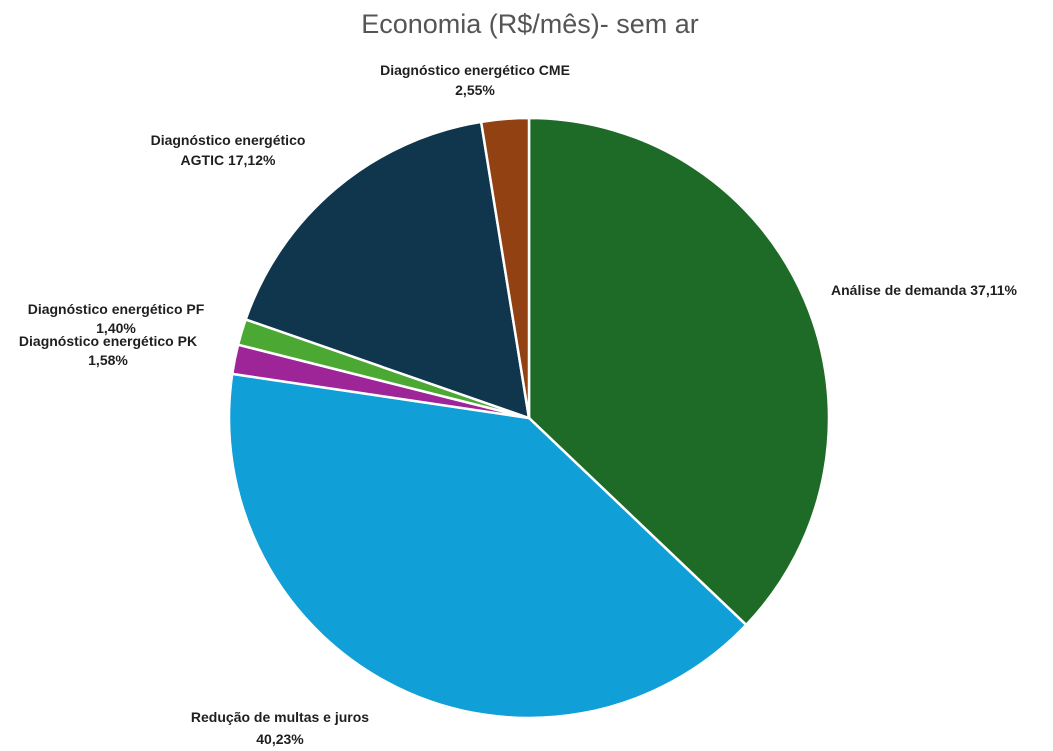 The height and width of the screenshot is (751, 1053). What do you see at coordinates (116, 328) in the screenshot?
I see `data-label-line: 1,40%` at bounding box center [116, 328].